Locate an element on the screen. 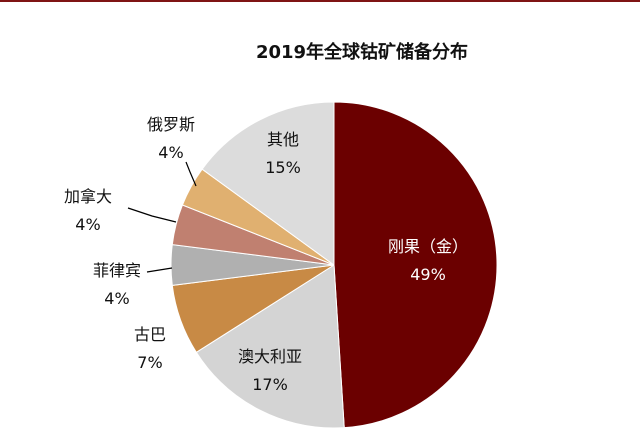 The width and height of the screenshot is (640, 446). slice-label-5: 加拿大 is located at coordinates (88, 196).